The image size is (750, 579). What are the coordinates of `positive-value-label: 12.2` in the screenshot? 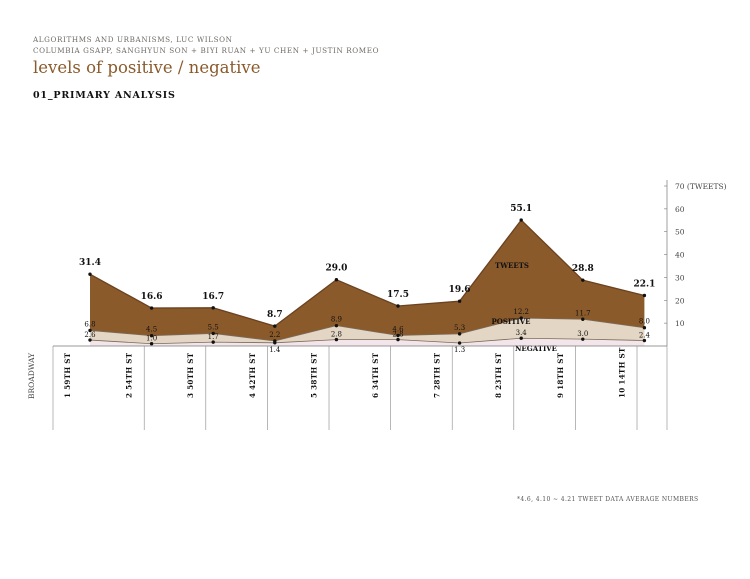 It's located at (521, 312).